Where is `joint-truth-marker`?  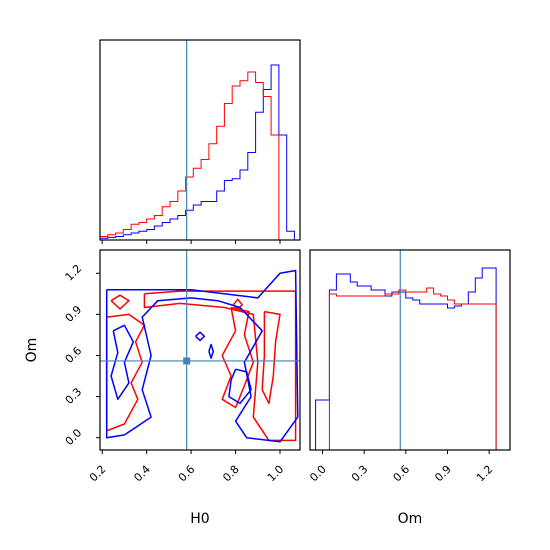
joint-truth-marker is located at coordinates (187, 361).